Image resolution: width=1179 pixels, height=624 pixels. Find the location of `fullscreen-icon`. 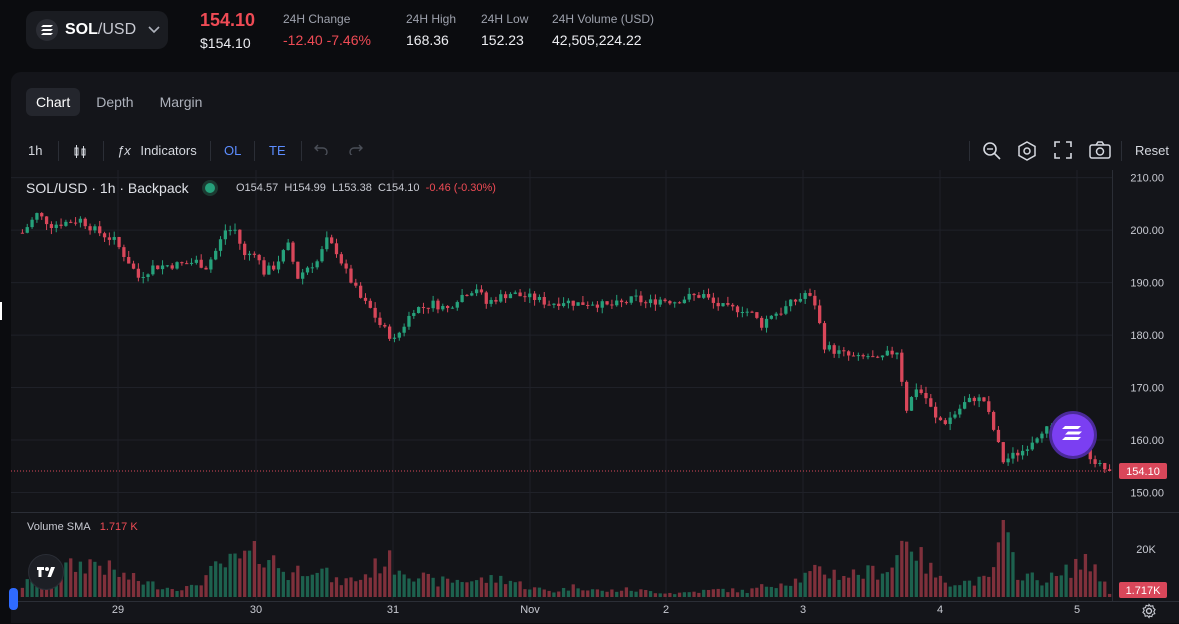

fullscreen-icon is located at coordinates (1063, 151).